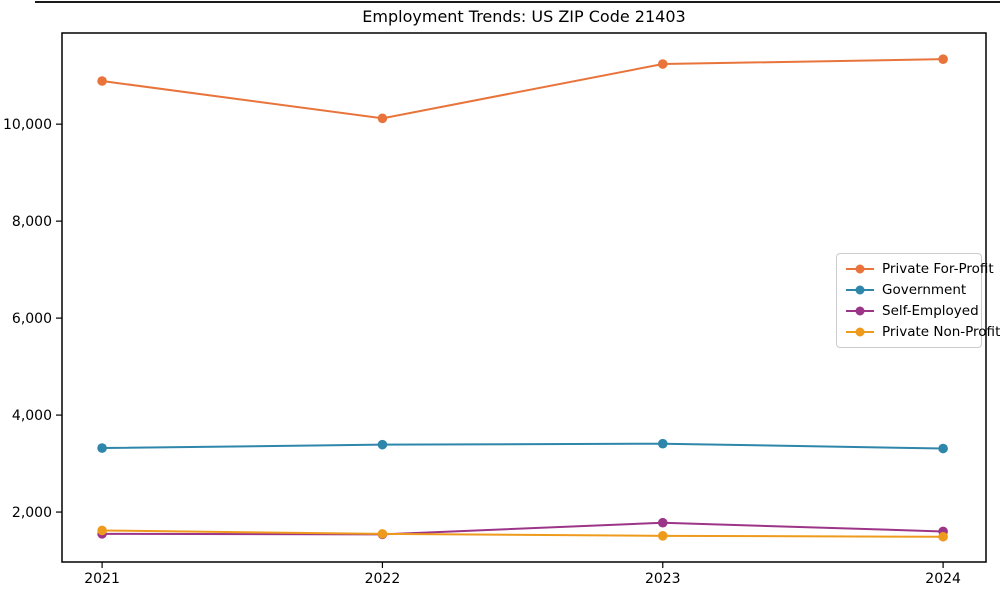 This screenshot has height=600, width=1000. Describe the element at coordinates (860, 290) in the screenshot. I see `legend-marker-government` at that location.